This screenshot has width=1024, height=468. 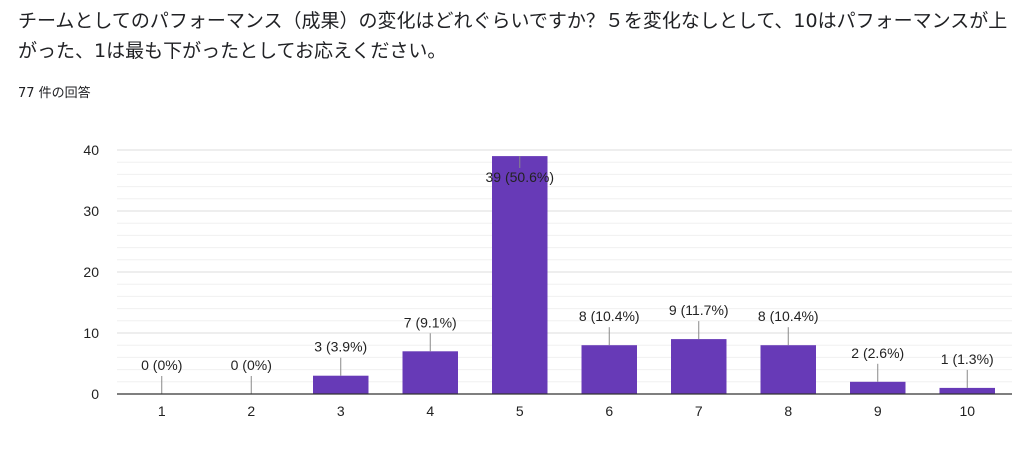 I want to click on x-tick-label: 2, so click(x=251, y=411).